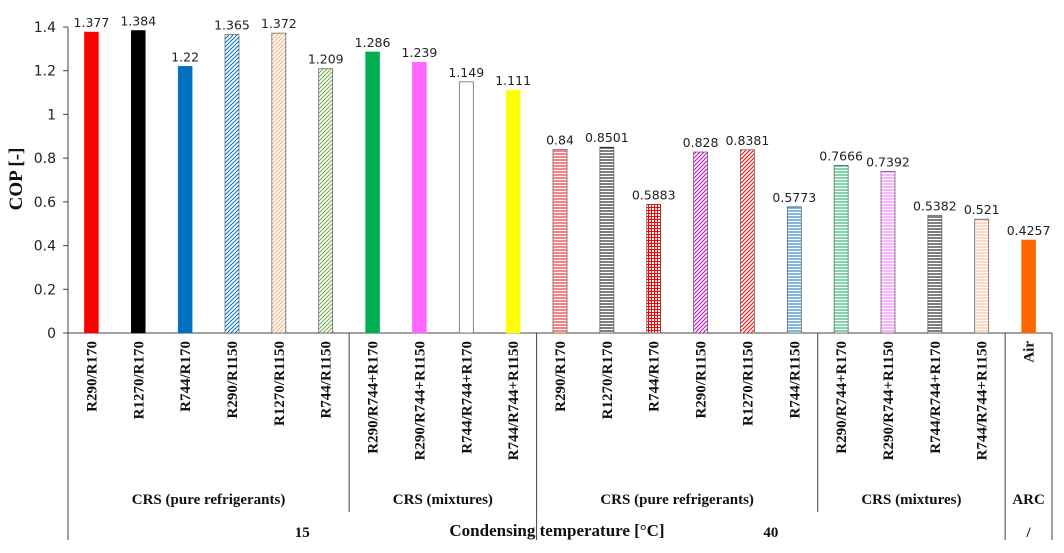 The height and width of the screenshot is (553, 1064). I want to click on y-tick-label: 0.8, so click(45, 159).